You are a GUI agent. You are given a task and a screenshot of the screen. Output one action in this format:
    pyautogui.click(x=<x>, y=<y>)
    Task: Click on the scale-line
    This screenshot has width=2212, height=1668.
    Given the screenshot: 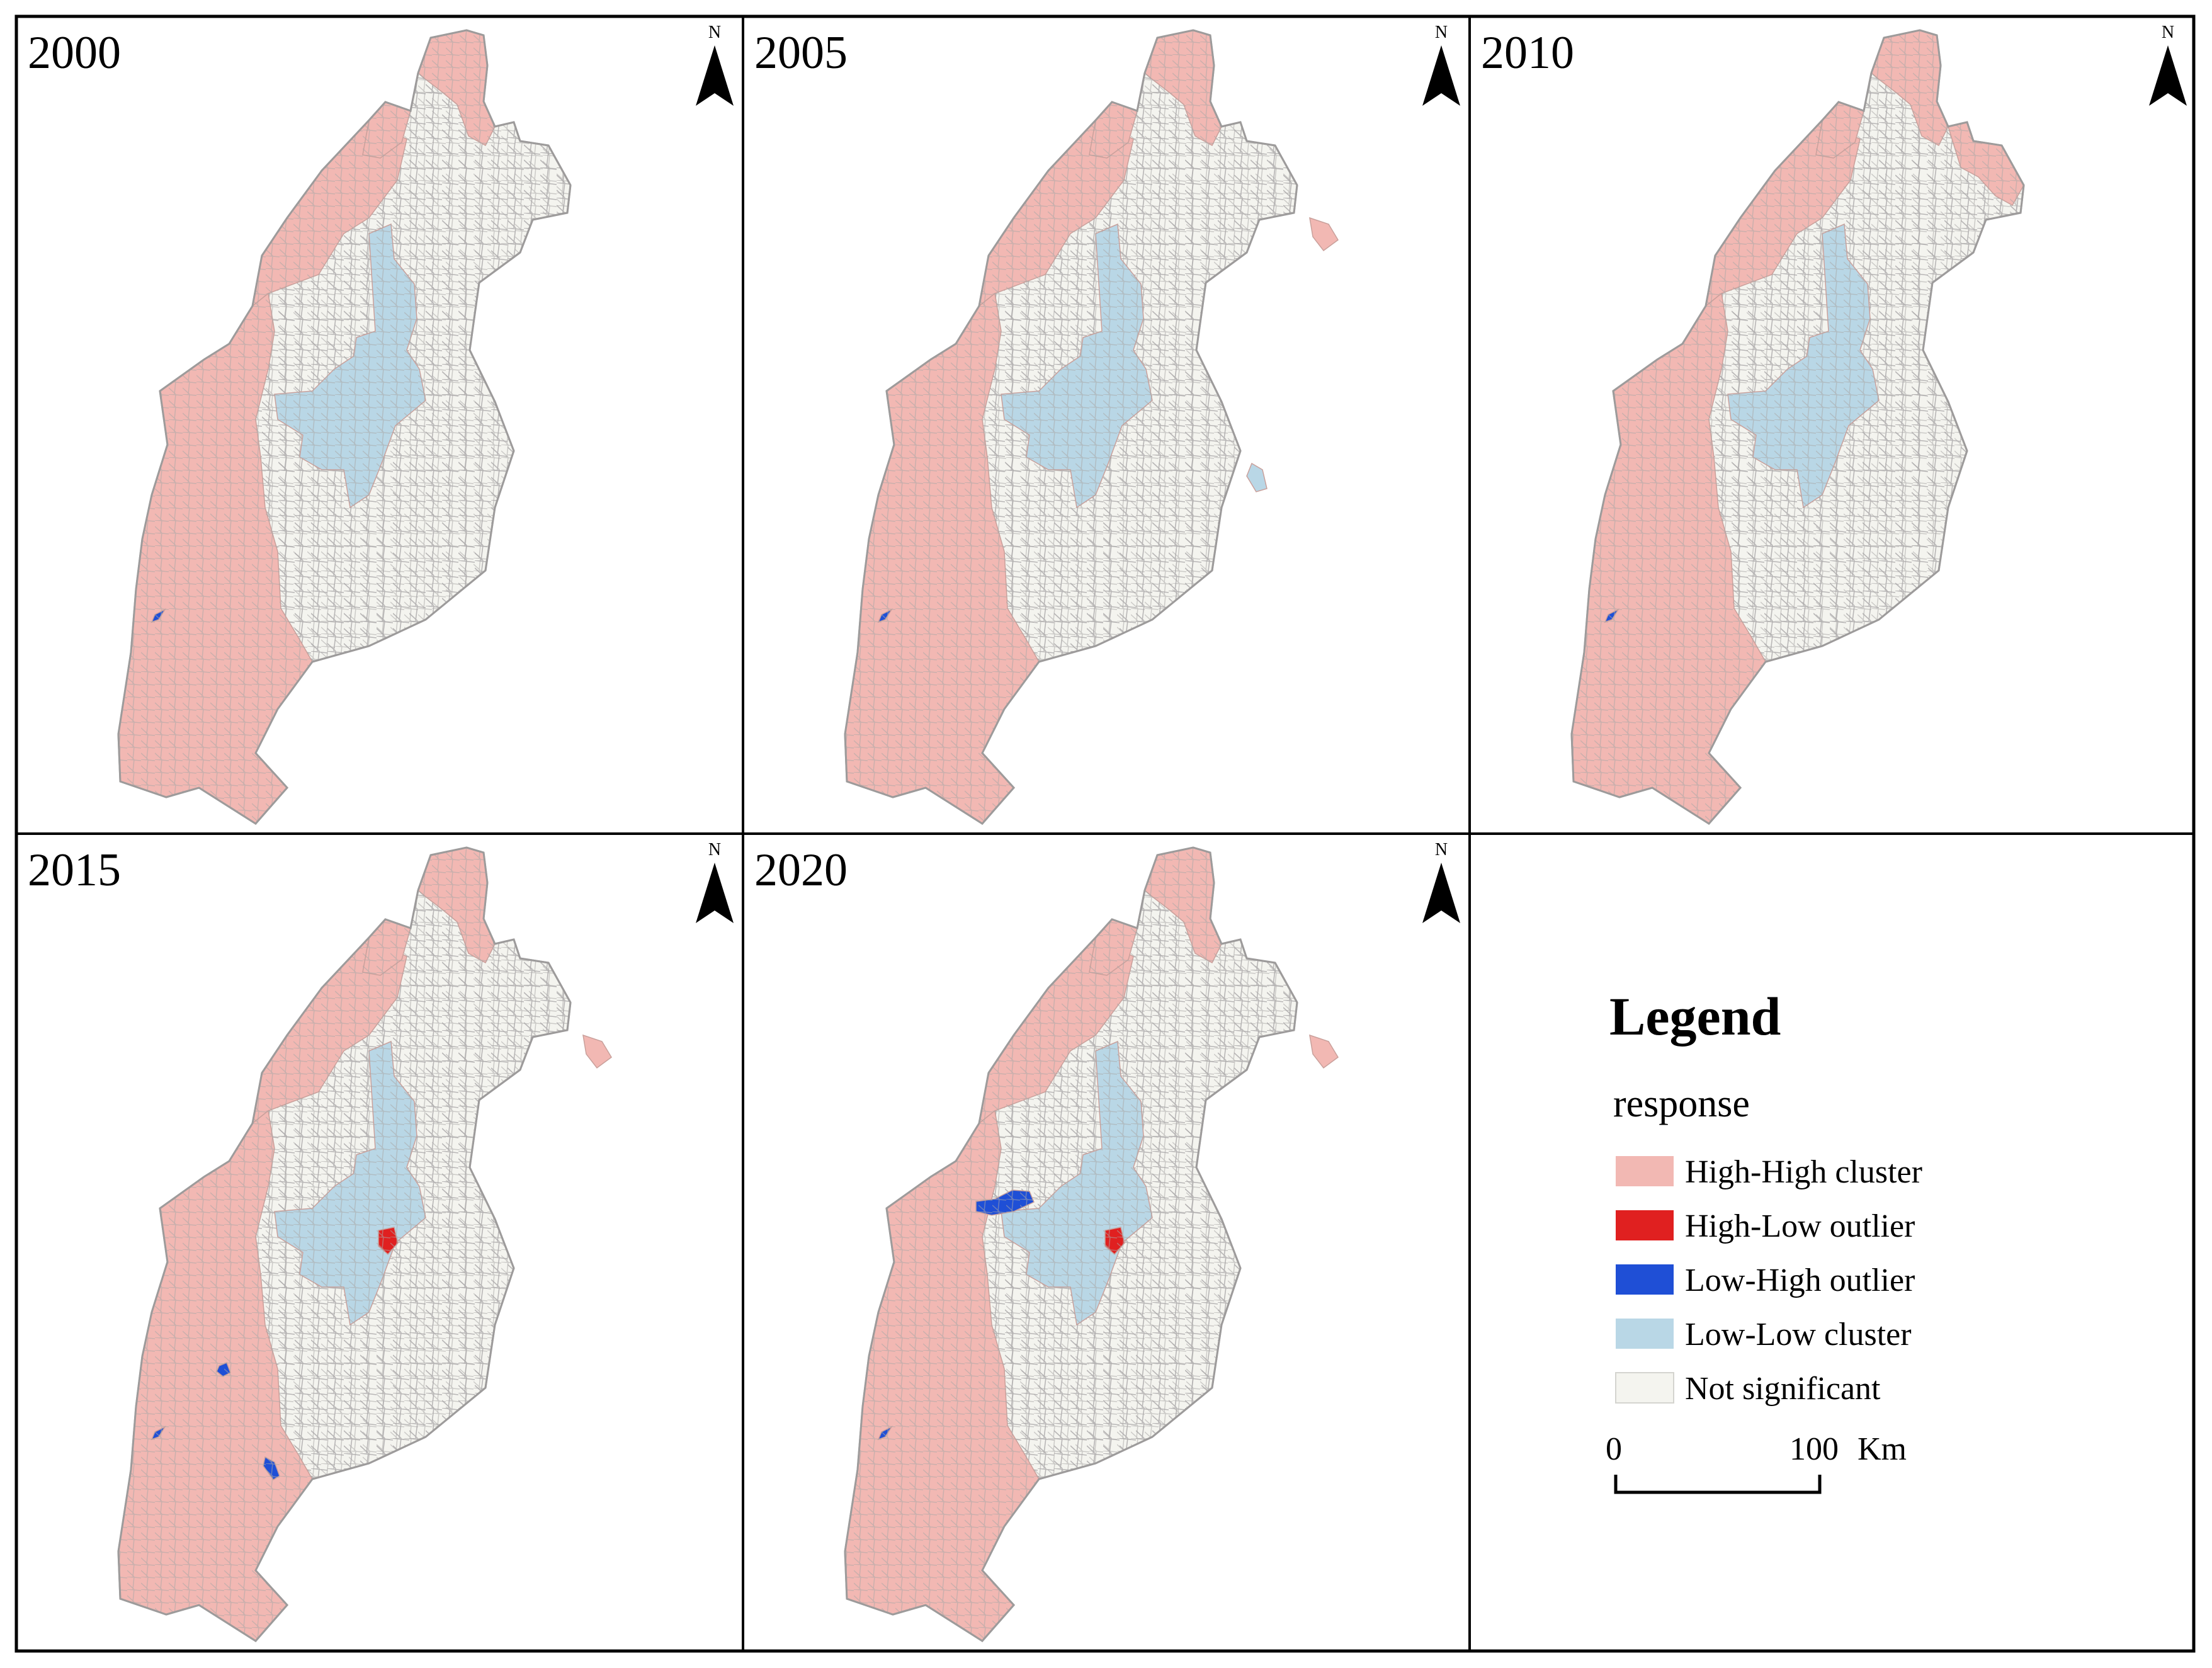 What is the action you would take?
    pyautogui.click(x=1718, y=1484)
    